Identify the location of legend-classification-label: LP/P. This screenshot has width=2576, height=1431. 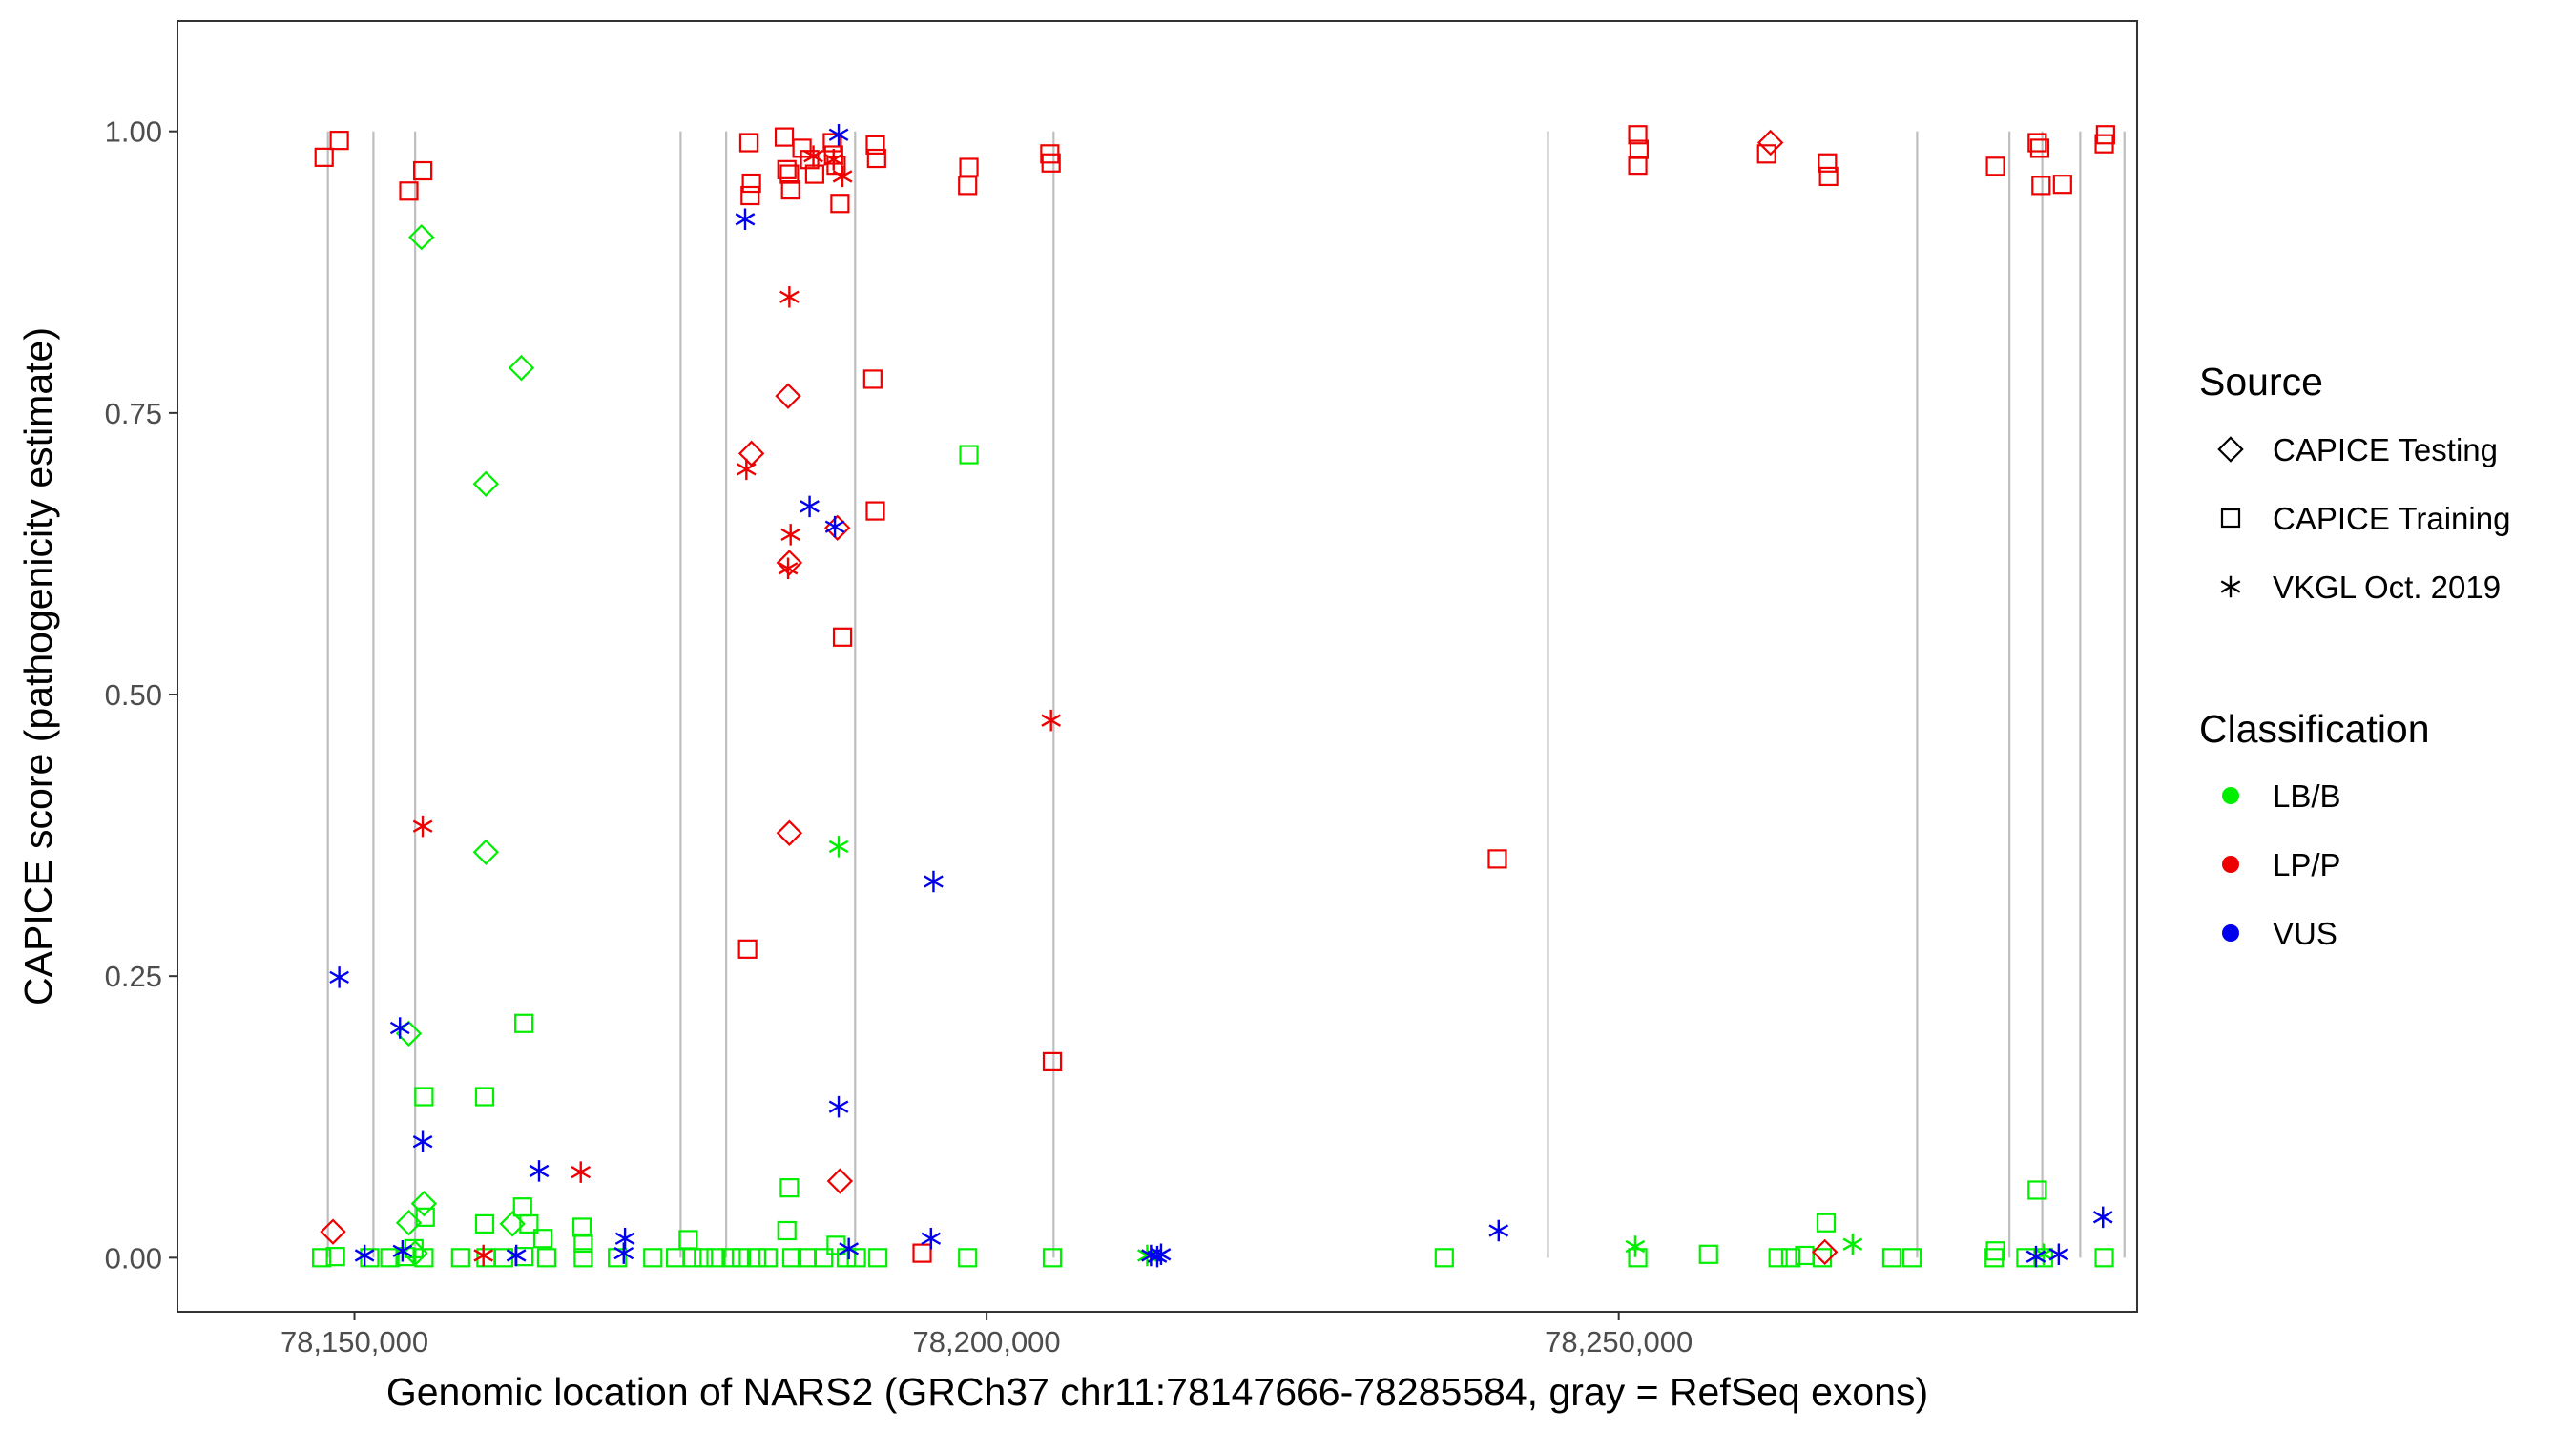
(2307, 864).